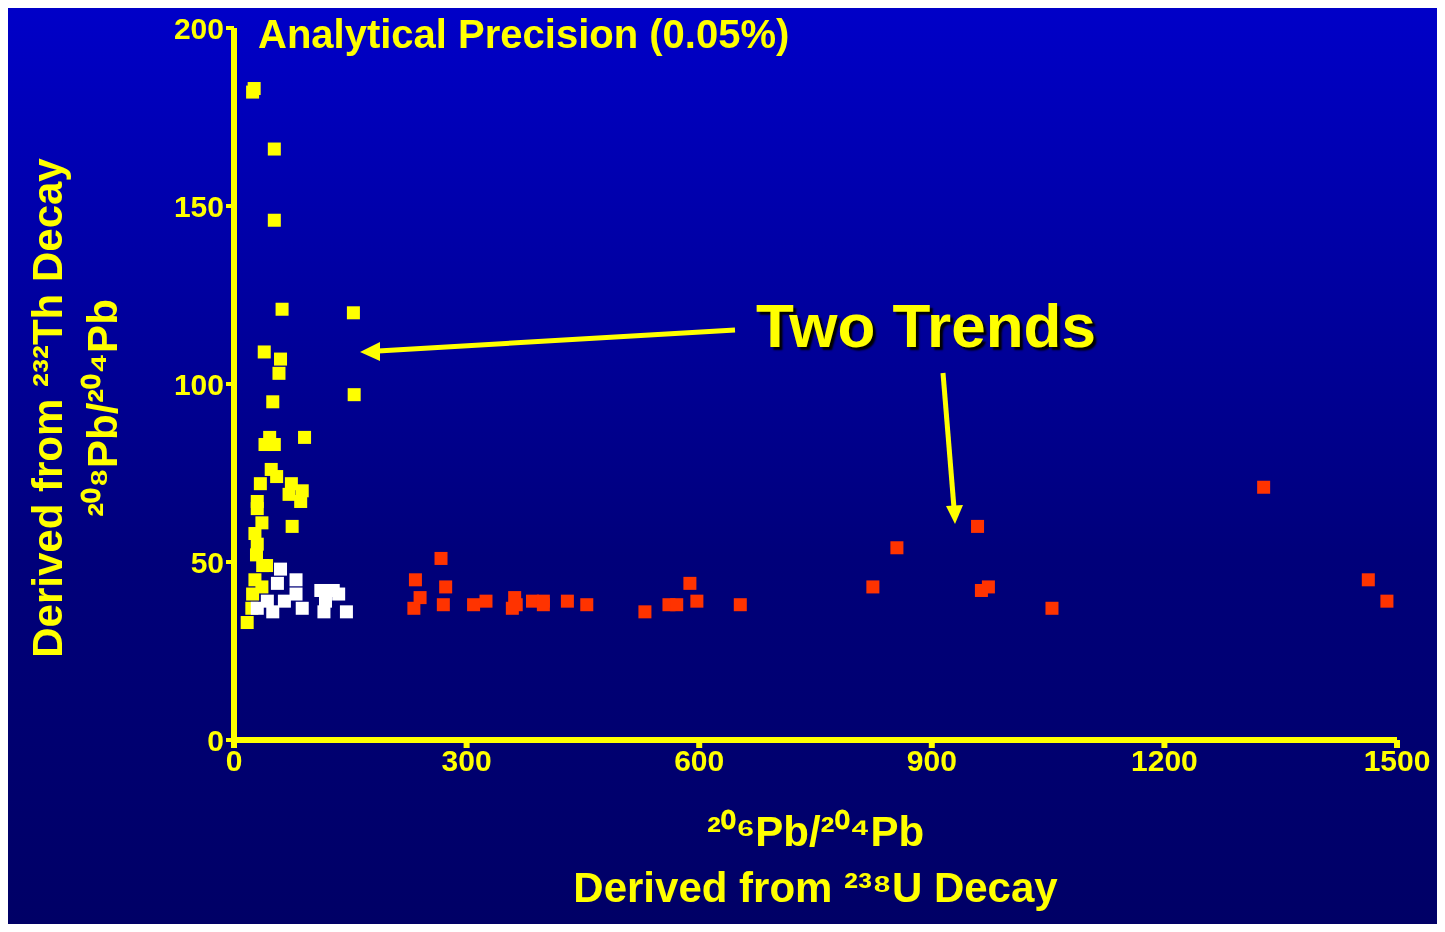 This screenshot has height=932, width=1445. What do you see at coordinates (207, 562) in the screenshot?
I see `y-tick-label: 50` at bounding box center [207, 562].